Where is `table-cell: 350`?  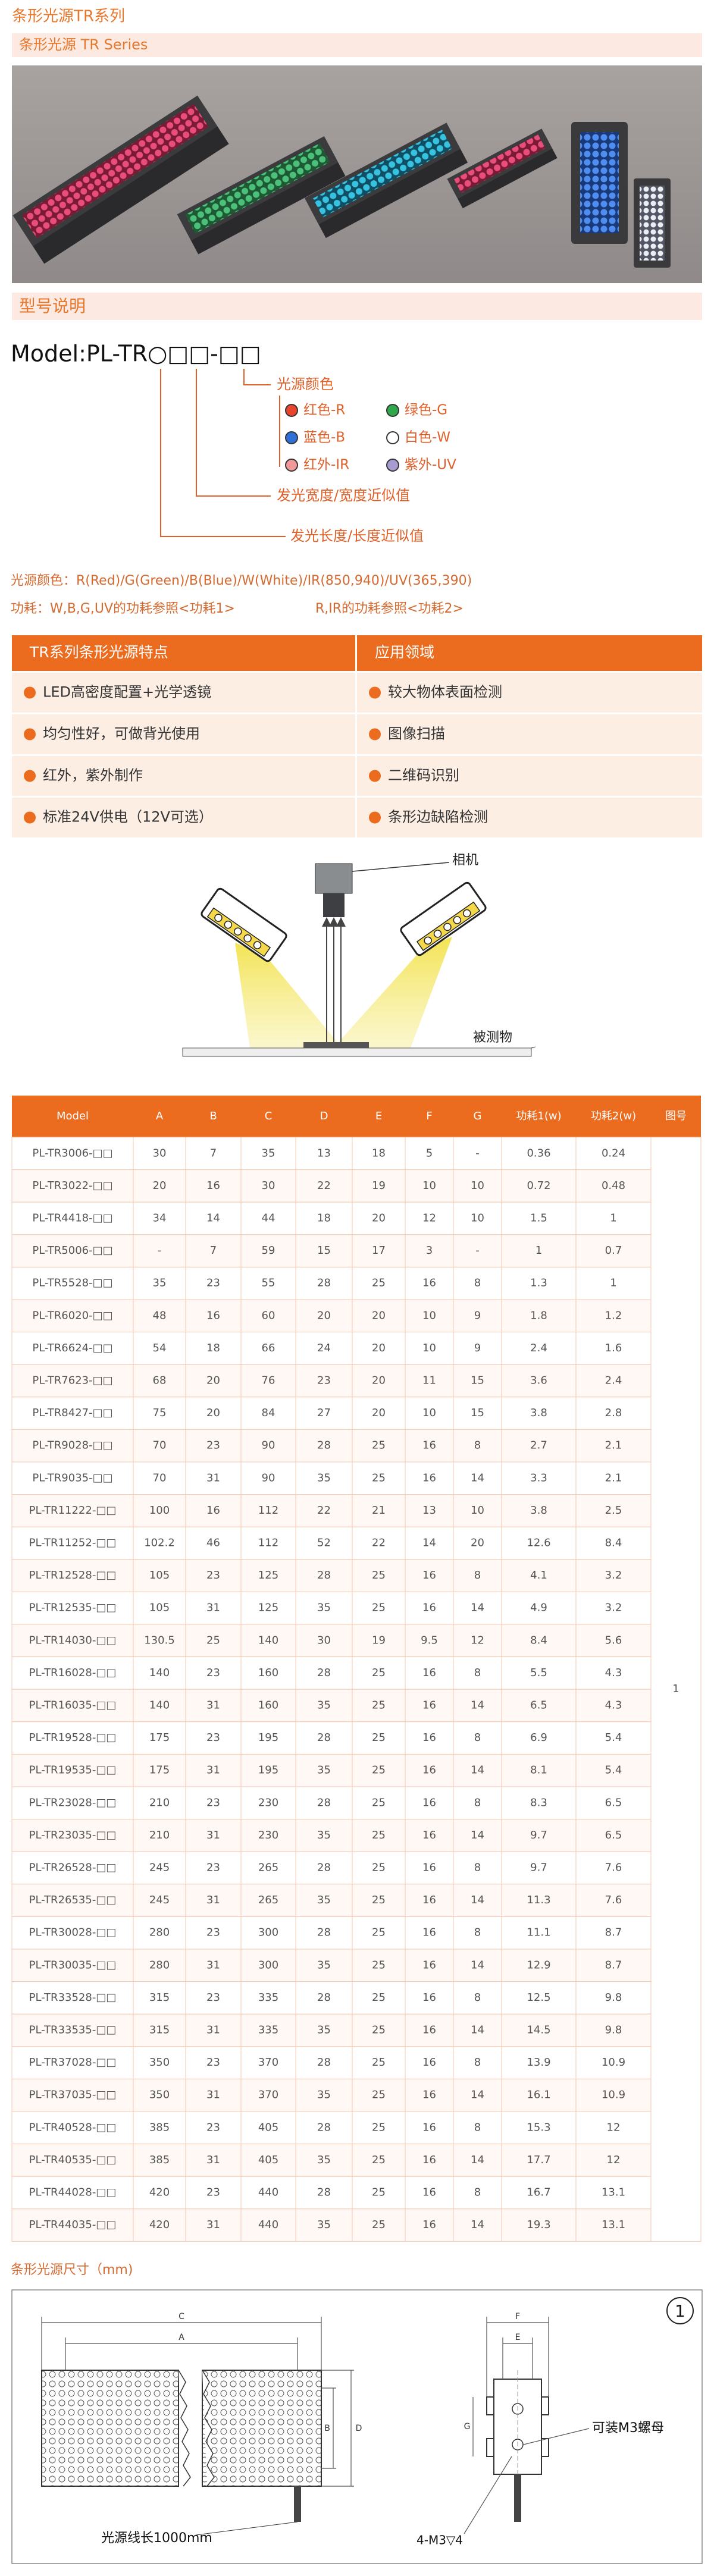
table-cell: 350 is located at coordinates (159, 2095).